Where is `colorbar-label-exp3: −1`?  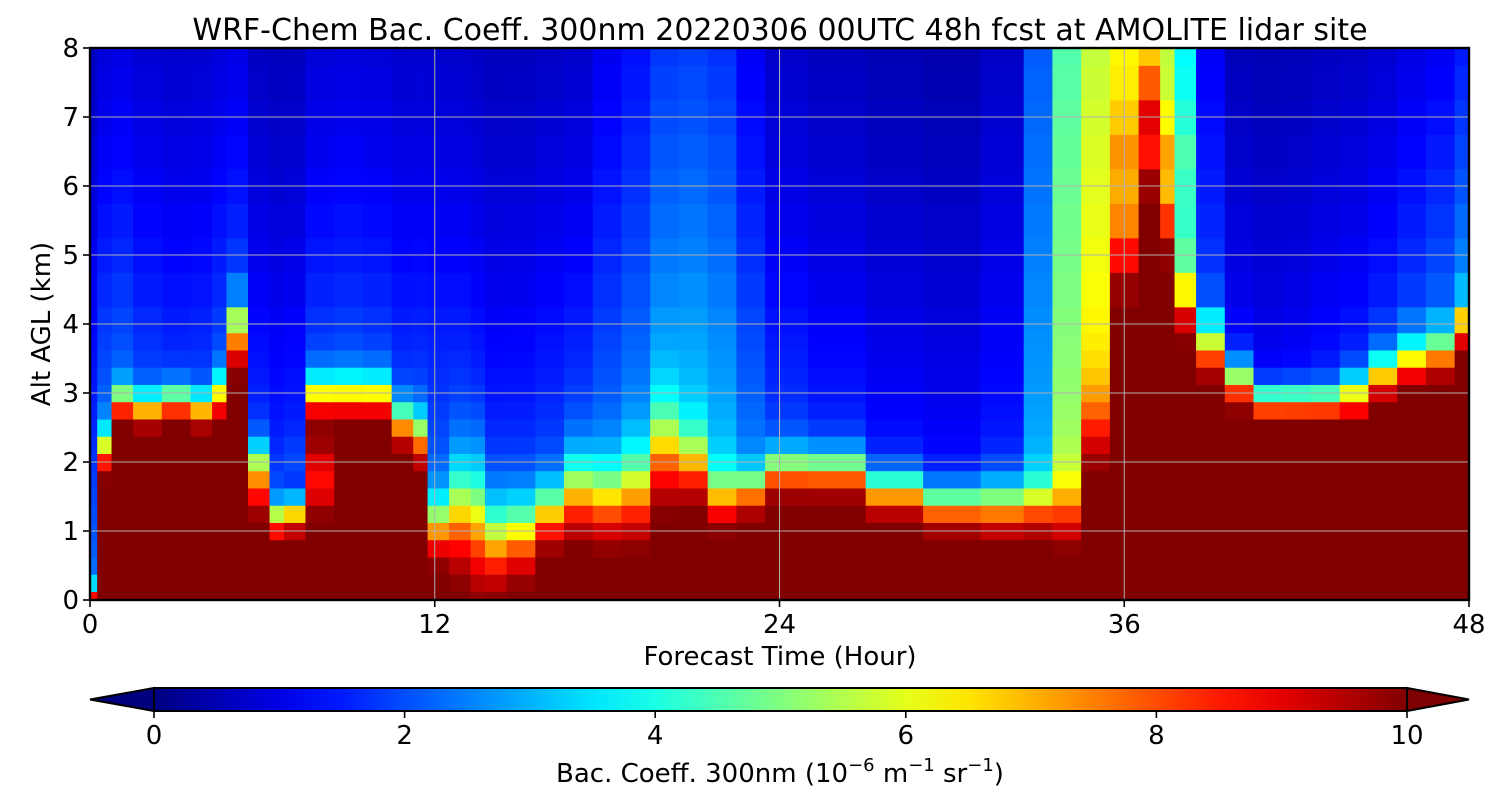 colorbar-label-exp3: −1 is located at coordinates (980, 765).